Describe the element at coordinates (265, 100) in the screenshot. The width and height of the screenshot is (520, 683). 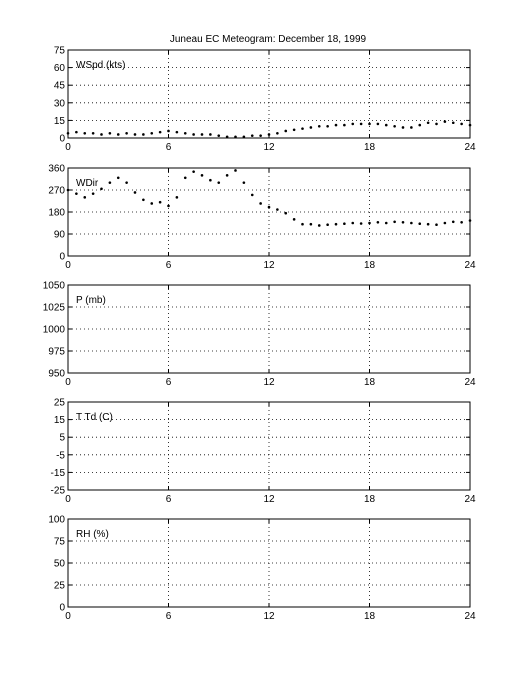
I see `wspd-panel: 0 6 12 18 24 0 15 30 45 60 75 WSpd (kts)` at that location.